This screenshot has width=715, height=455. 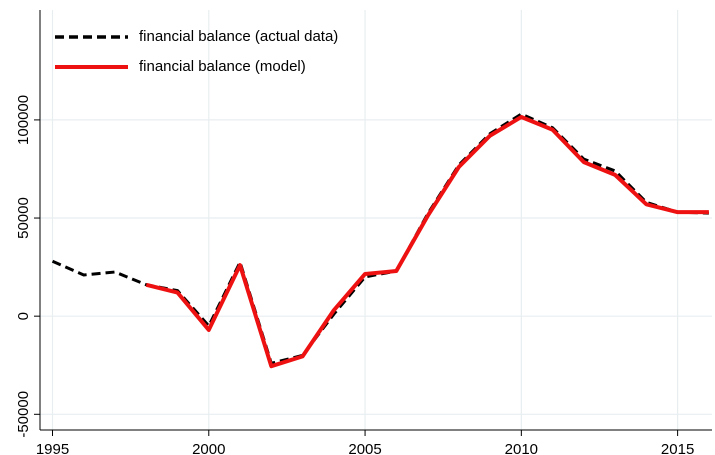 What do you see at coordinates (521, 448) in the screenshot?
I see `x-tick-label: 2010` at bounding box center [521, 448].